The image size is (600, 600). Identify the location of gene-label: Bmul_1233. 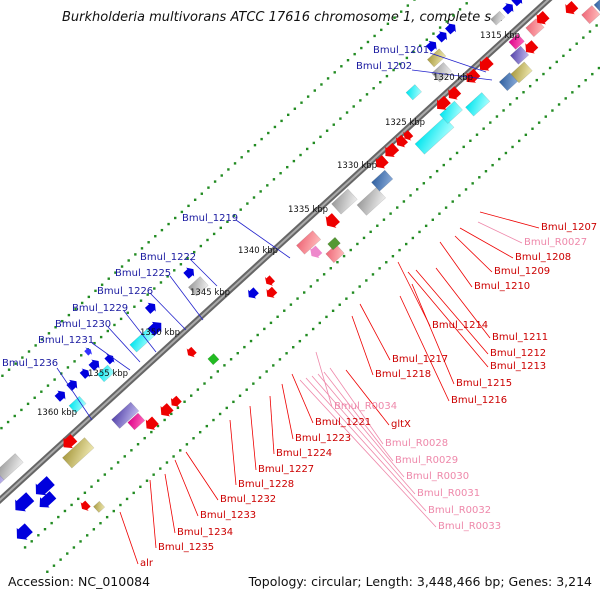
(228, 515).